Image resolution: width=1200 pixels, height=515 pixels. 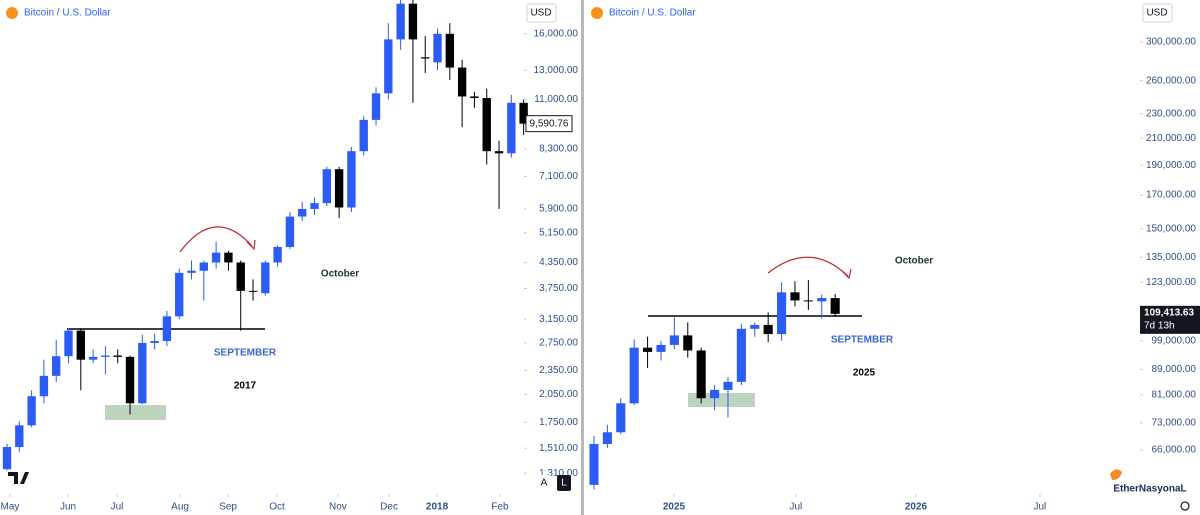 I want to click on watermark: EtherNasyonaL, so click(x=1149, y=489).